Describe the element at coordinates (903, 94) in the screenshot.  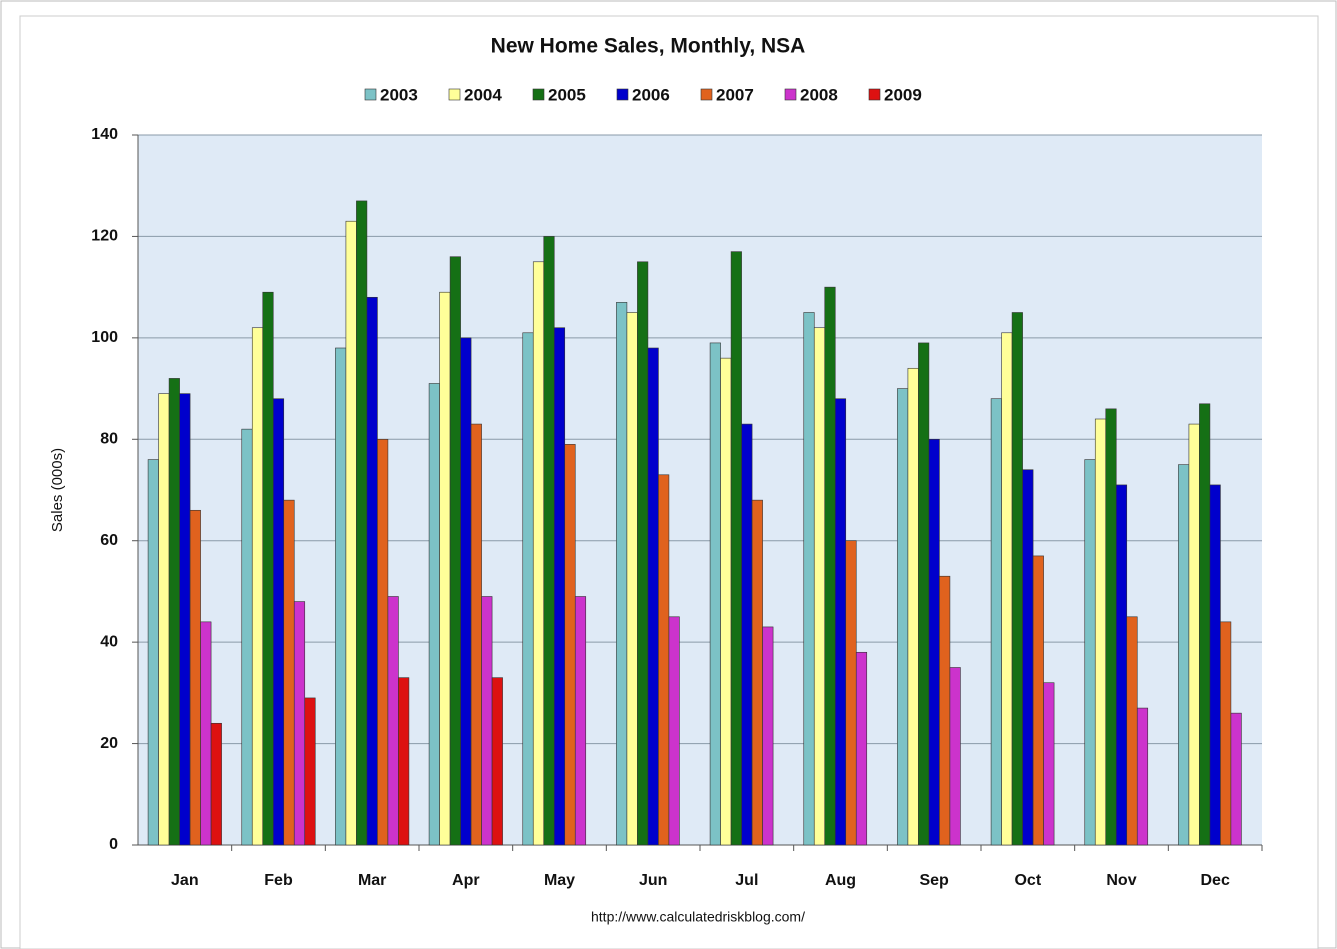
I see `legend-label: 2009` at that location.